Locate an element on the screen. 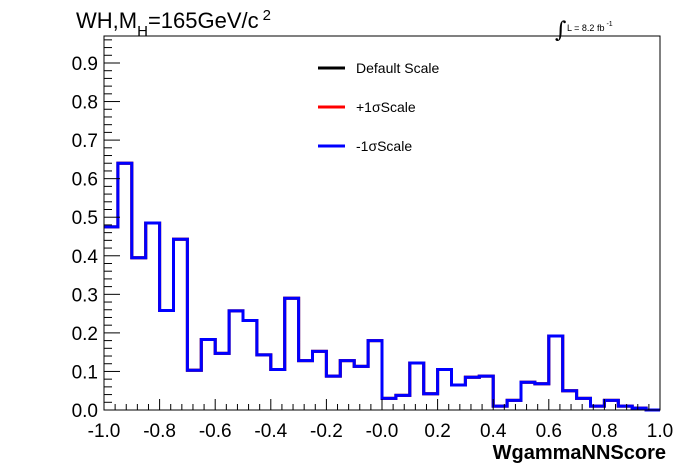  lumi-integral-icon: ∫ is located at coordinates (561, 30).